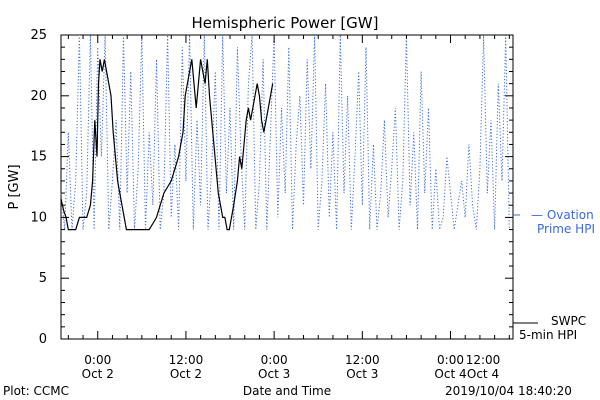  I want to click on y-tick-label: 0, so click(43, 339).